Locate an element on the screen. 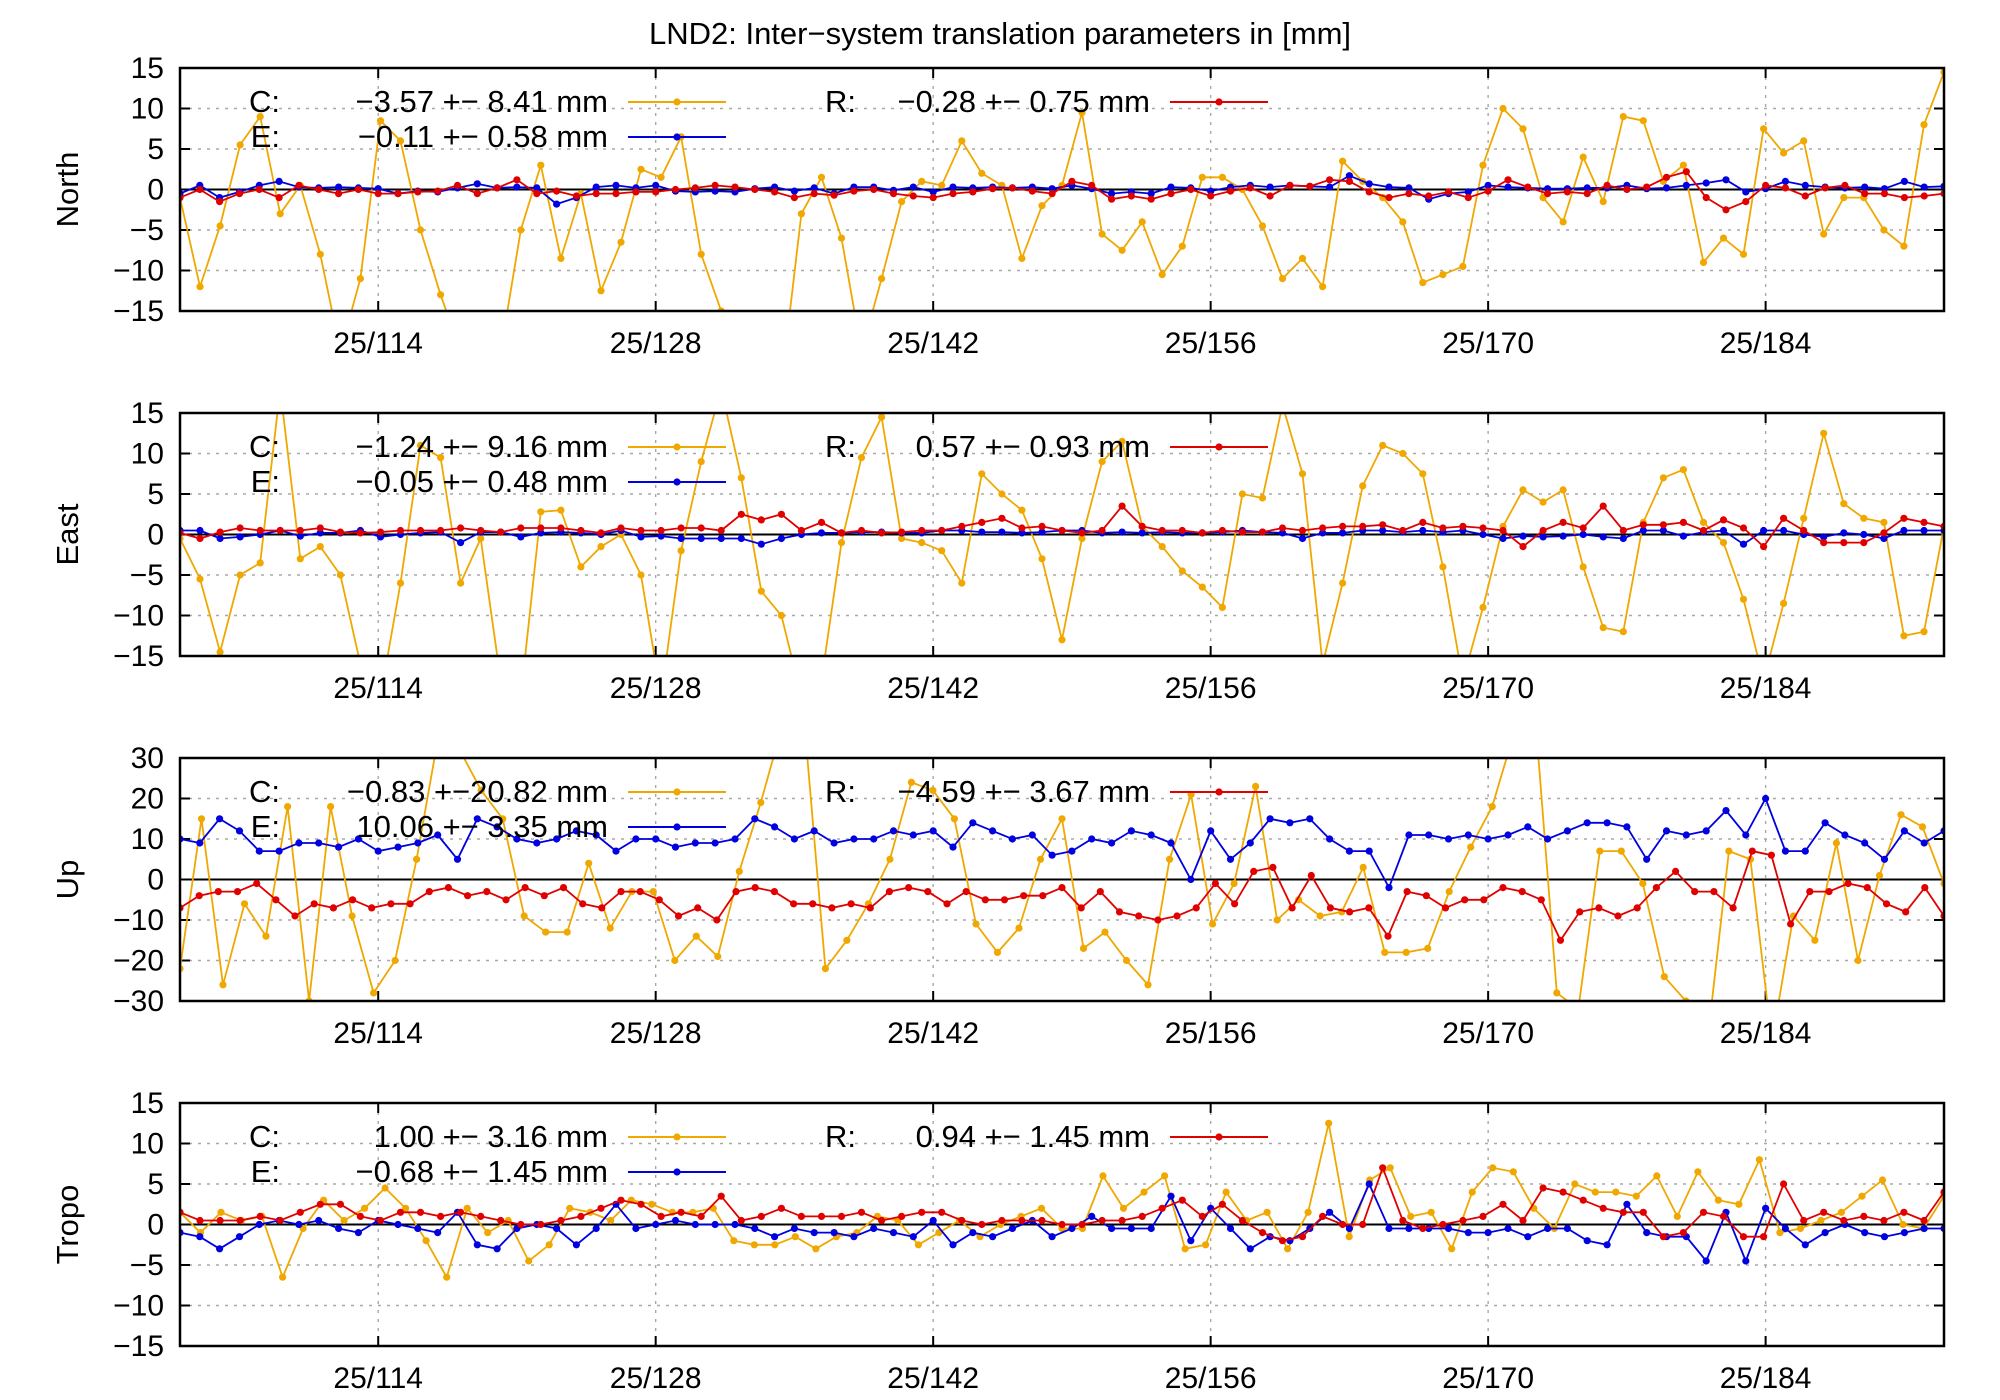 This screenshot has width=2000, height=1400. series-line-R is located at coordinates (1062, 896).